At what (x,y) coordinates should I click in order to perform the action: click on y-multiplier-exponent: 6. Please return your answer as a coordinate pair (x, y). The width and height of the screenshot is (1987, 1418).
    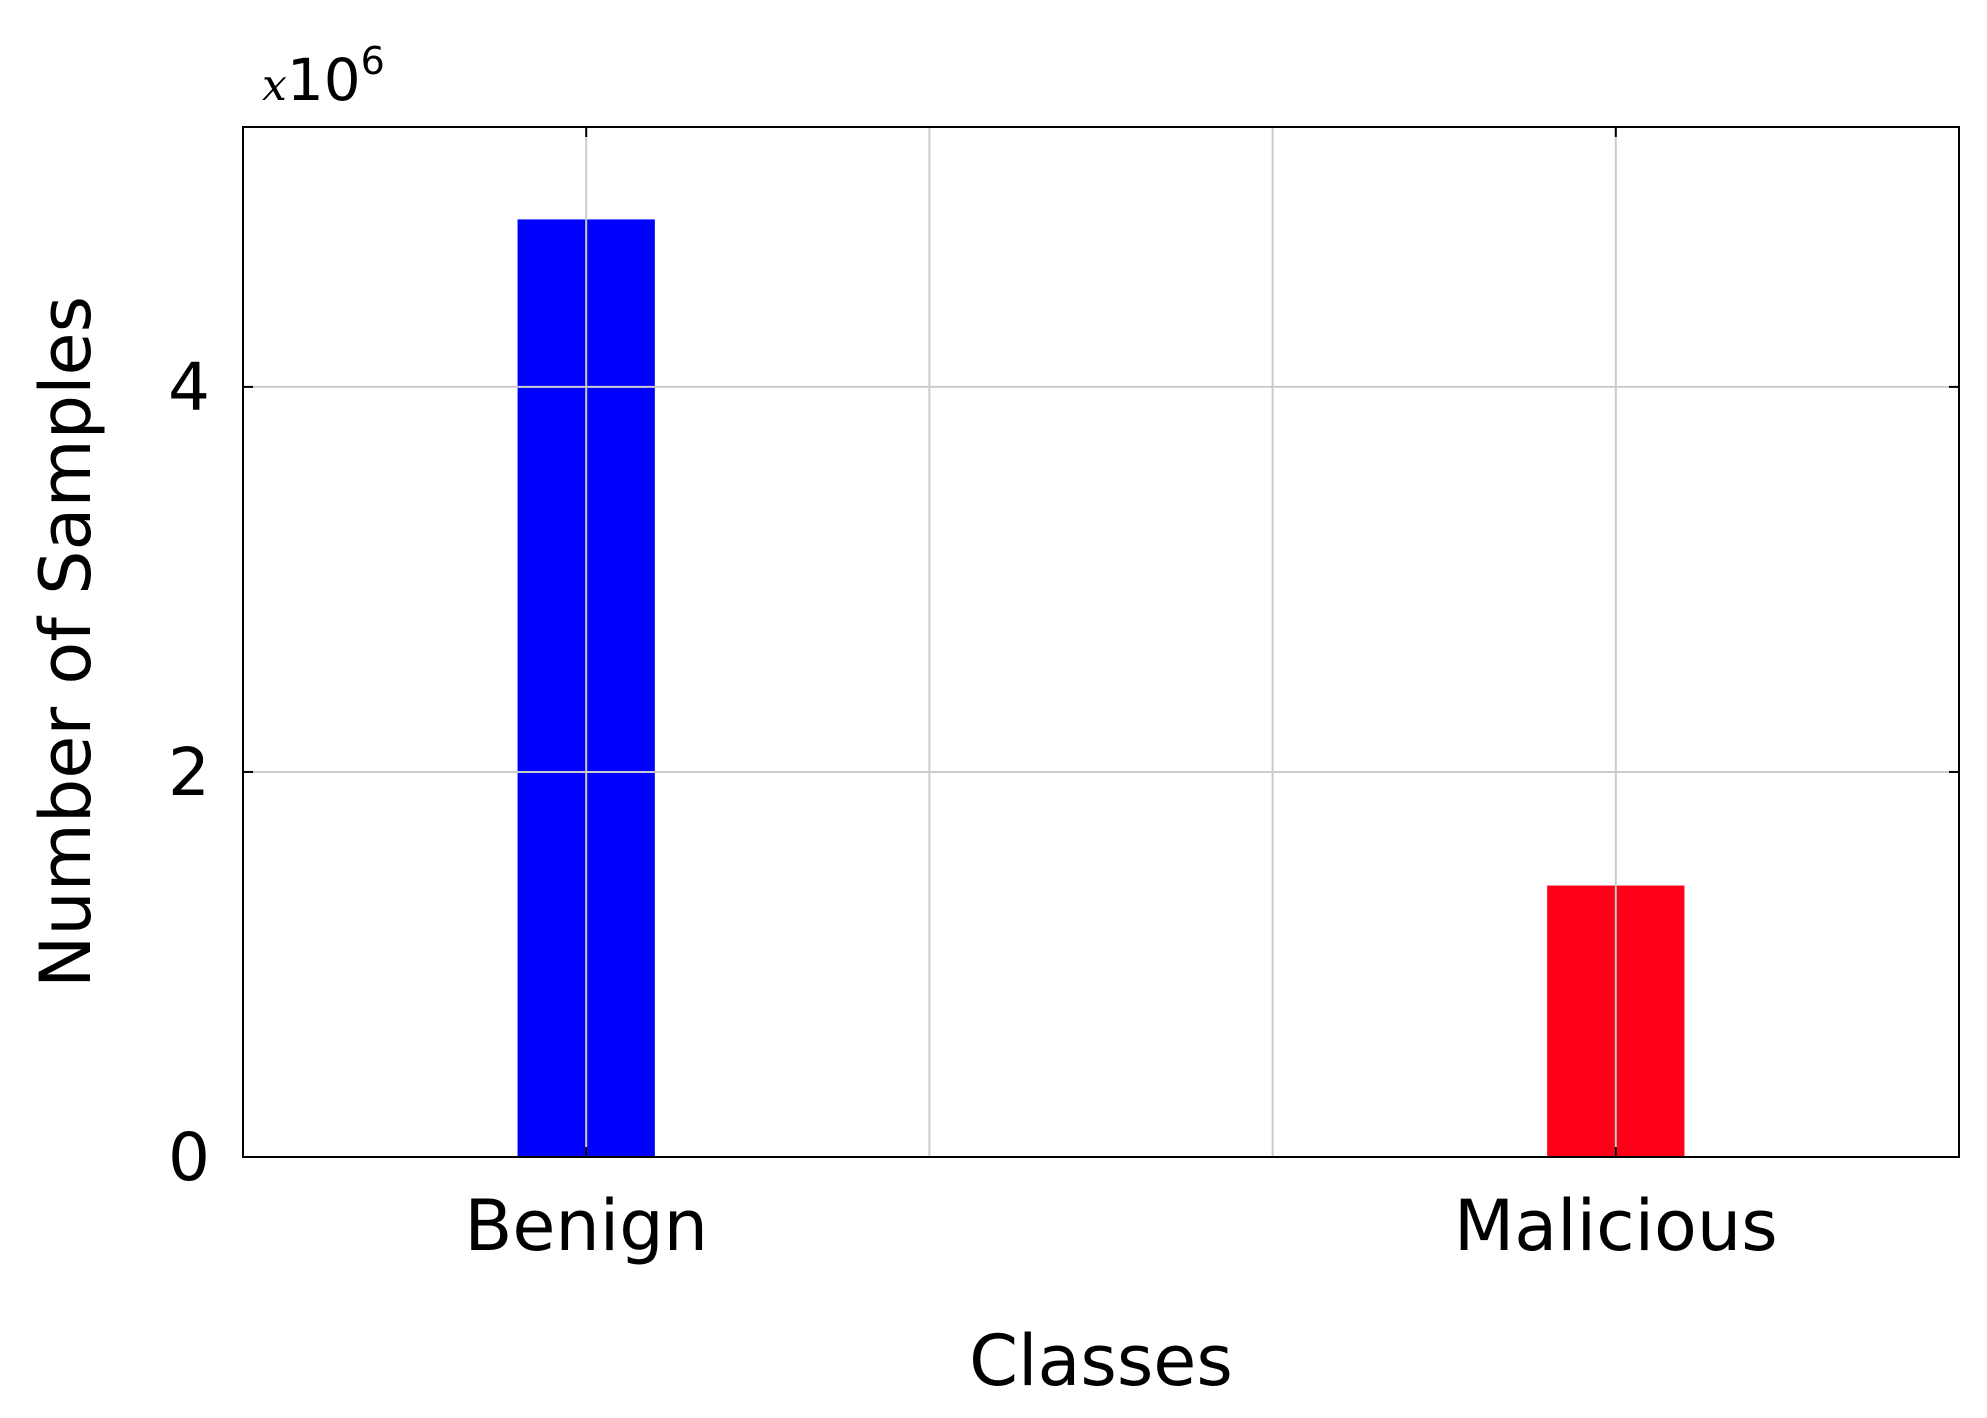
    Looking at the image, I should click on (373, 61).